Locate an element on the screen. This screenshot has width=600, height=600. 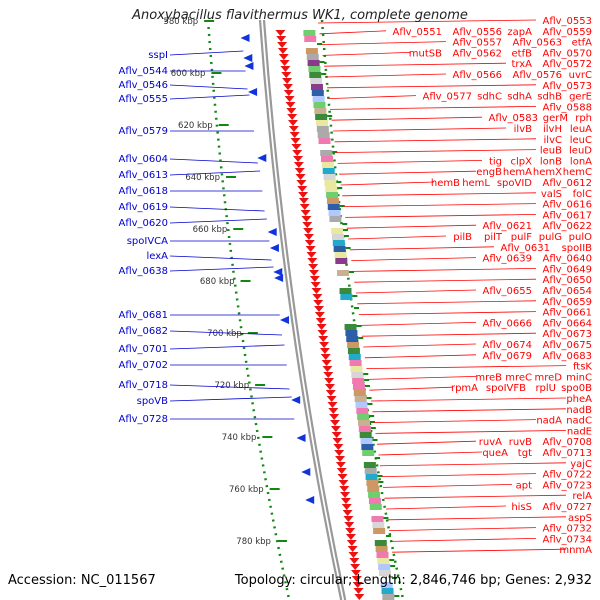
right-gene-label: mnmA is located at coordinates (575, 550).